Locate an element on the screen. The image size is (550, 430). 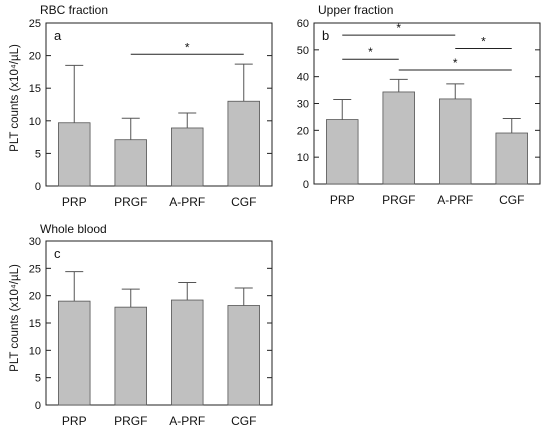
chart-title: RBC fraction is located at coordinates (74, 10).